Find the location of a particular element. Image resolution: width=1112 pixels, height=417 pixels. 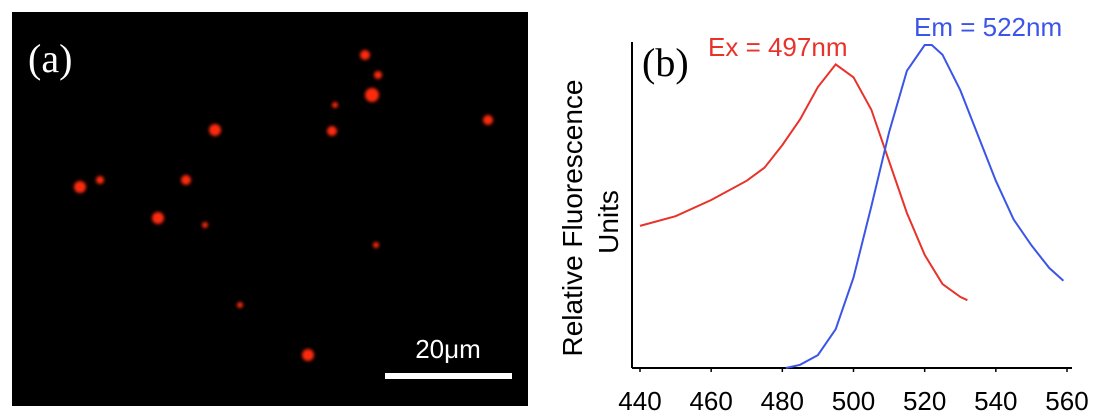

series-label: Em = 522nm is located at coordinates (988, 27).